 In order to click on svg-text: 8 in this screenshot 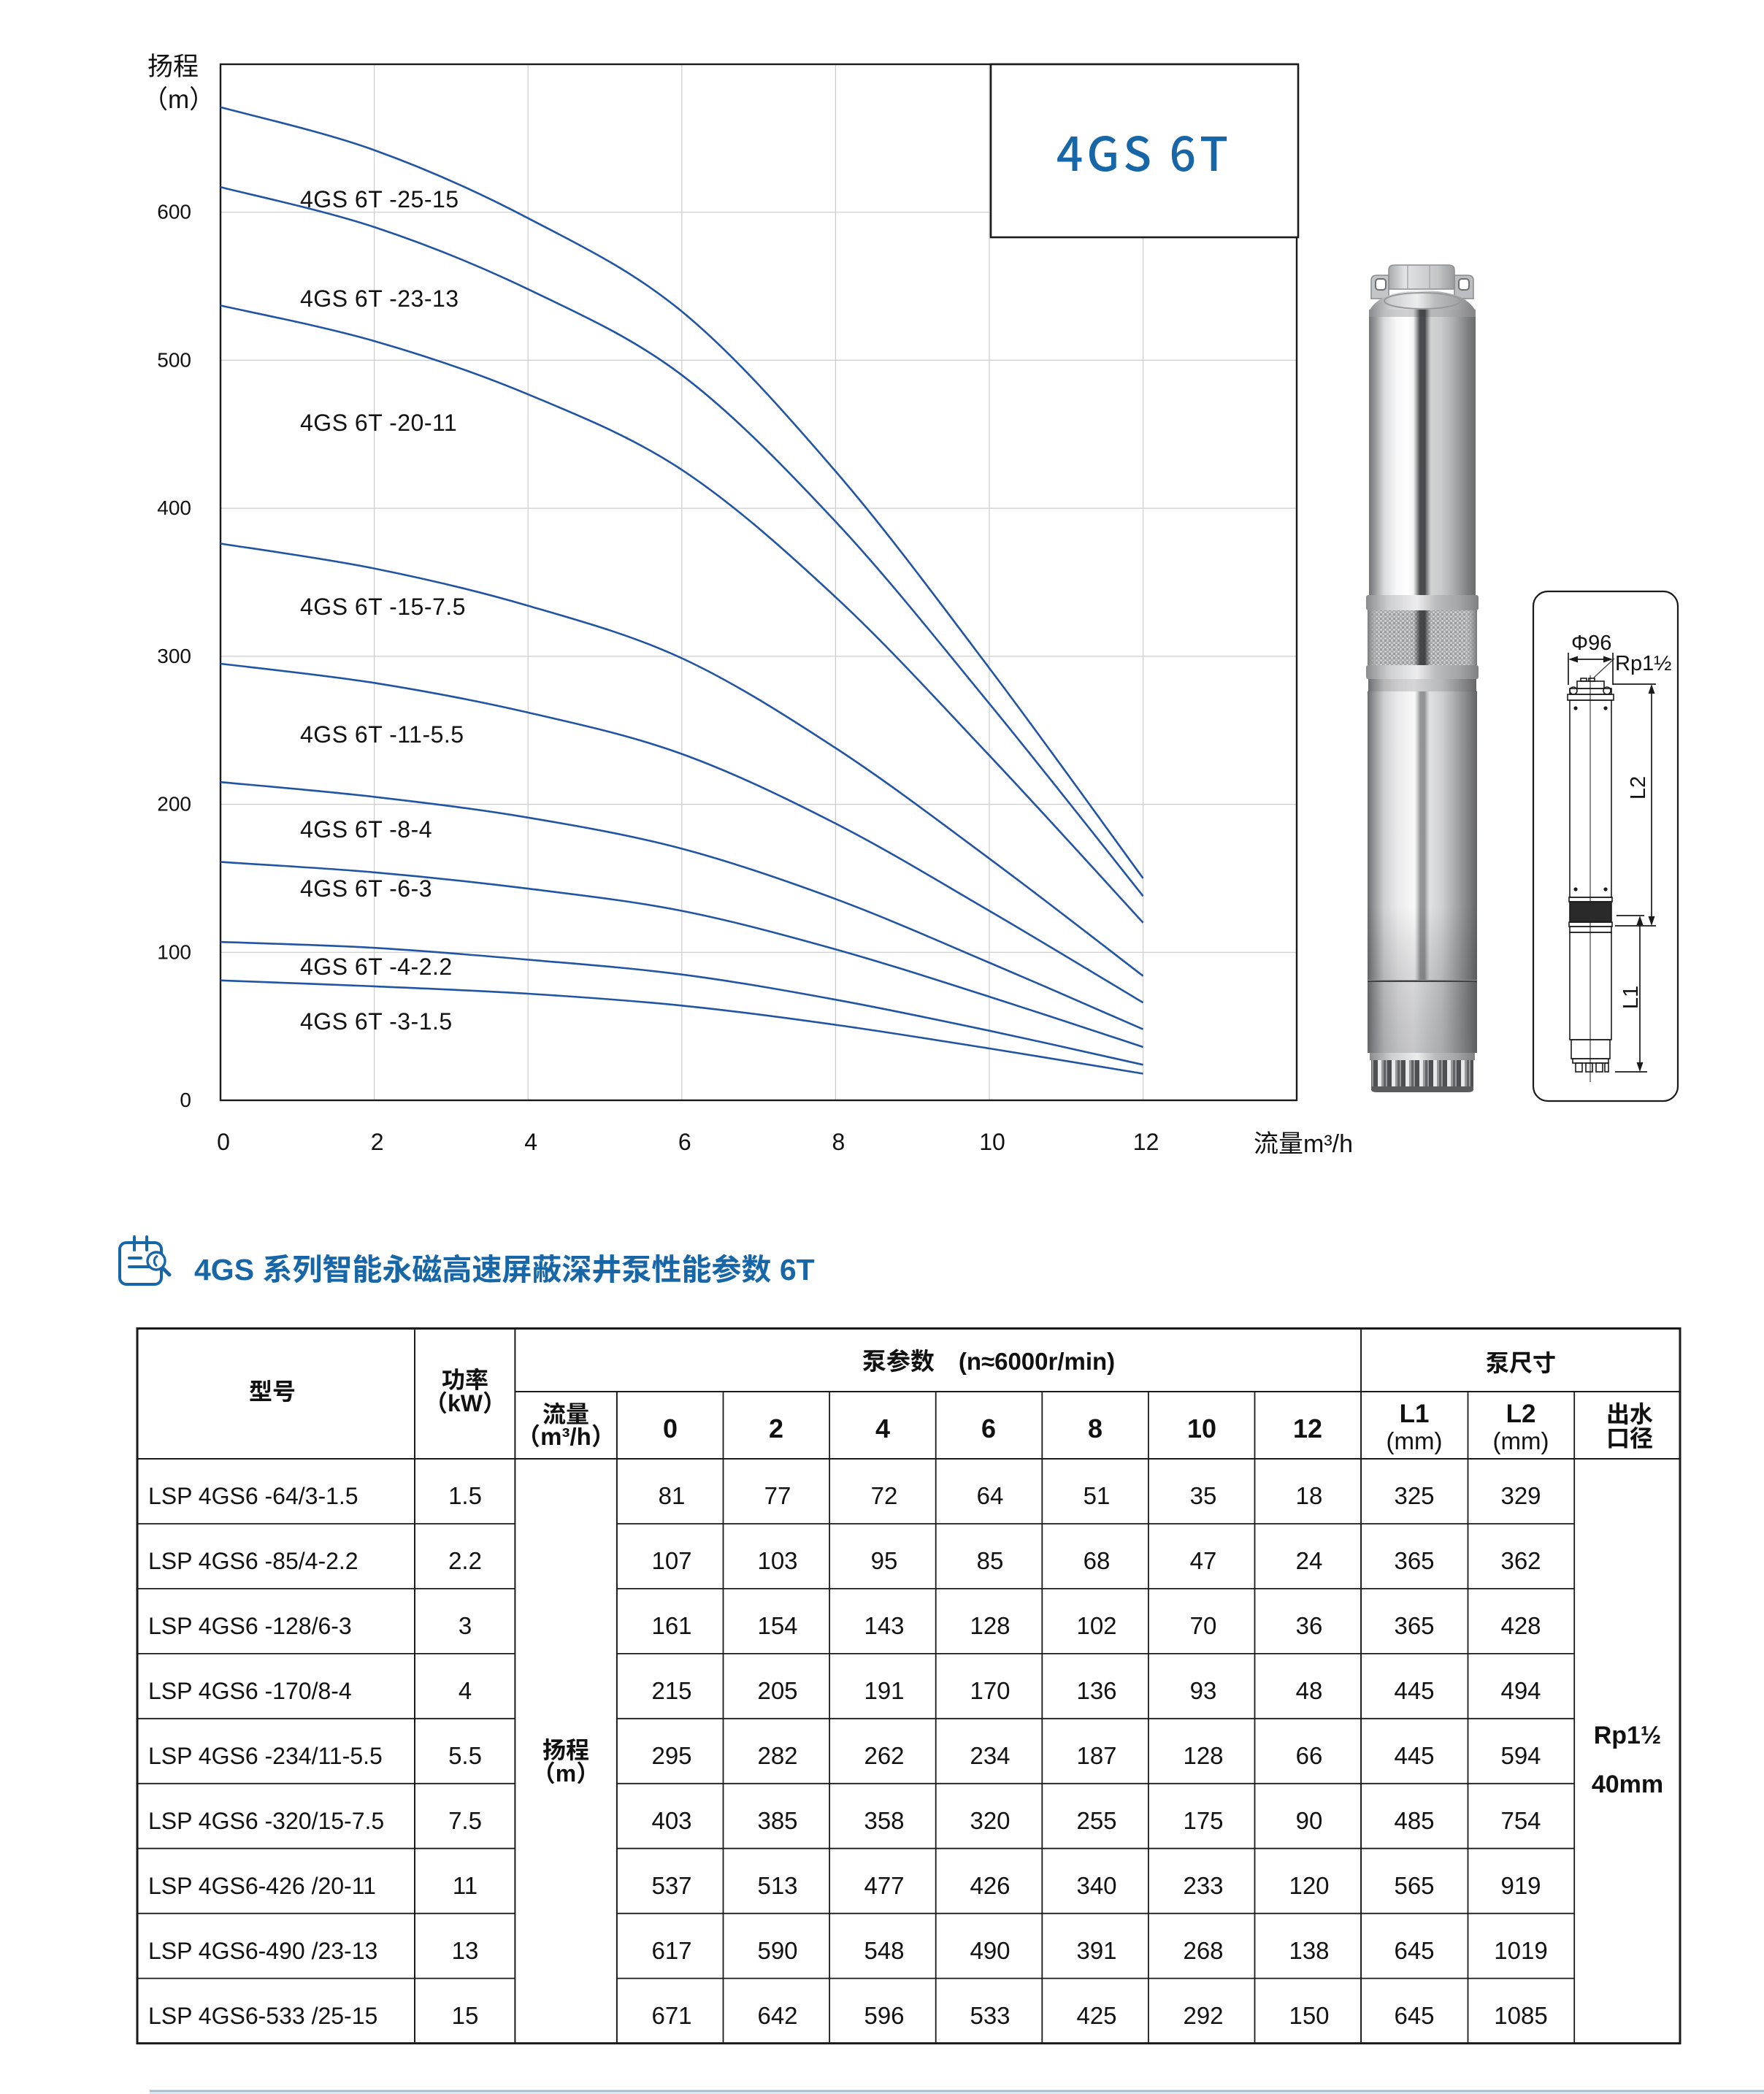, I will do `click(838, 1142)`.